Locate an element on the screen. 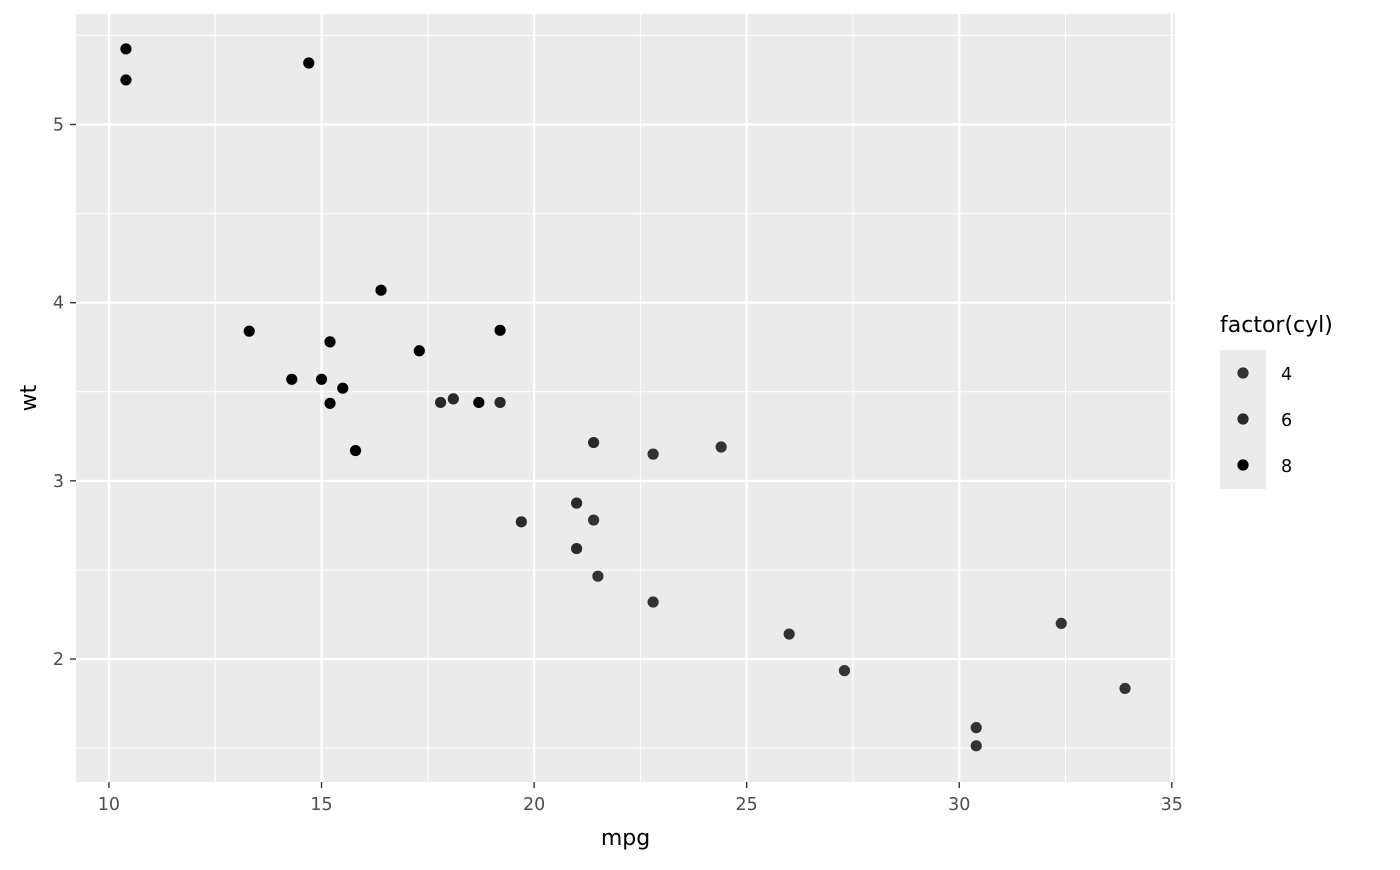 This screenshot has width=1400, height=870. x-axis: 10 15 20 25 30 35 is located at coordinates (640, 798).